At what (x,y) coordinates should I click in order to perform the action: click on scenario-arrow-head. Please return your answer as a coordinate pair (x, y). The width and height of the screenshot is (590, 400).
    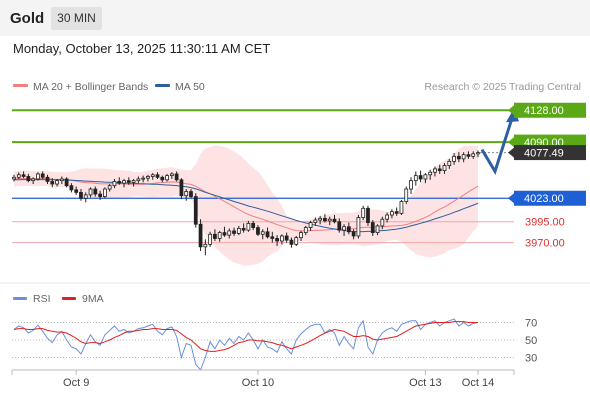
    Looking at the image, I should click on (512, 115).